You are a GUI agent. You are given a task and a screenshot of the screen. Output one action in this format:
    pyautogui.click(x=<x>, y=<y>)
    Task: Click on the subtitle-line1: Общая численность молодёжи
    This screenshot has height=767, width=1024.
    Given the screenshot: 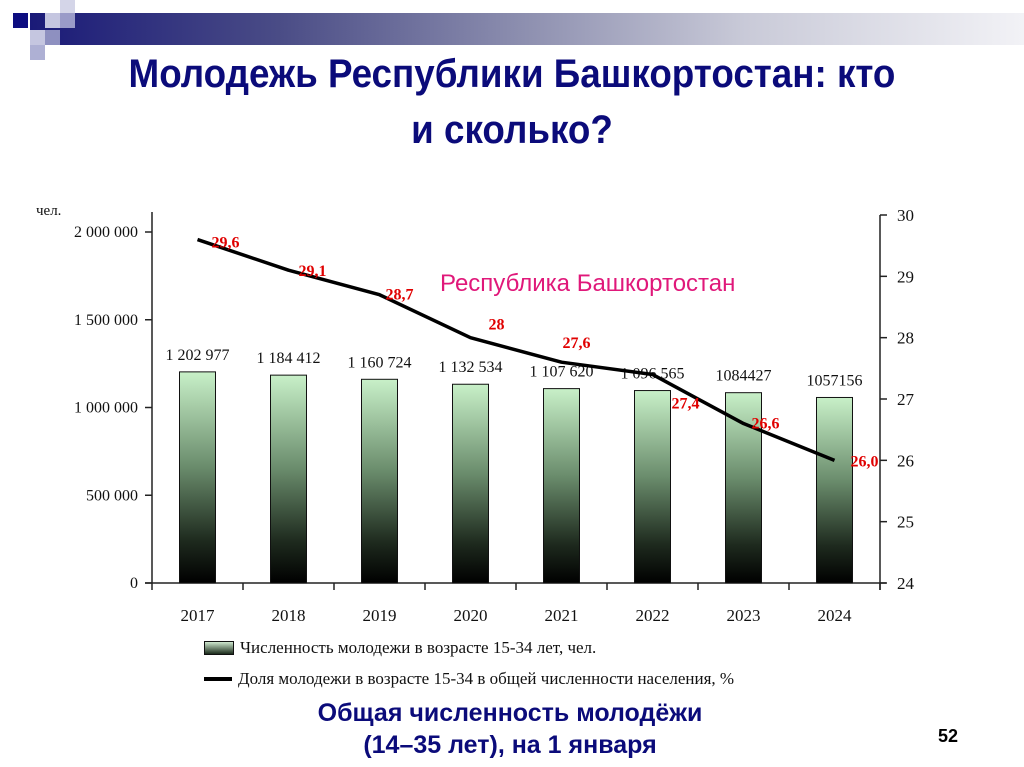 What is the action you would take?
    pyautogui.click(x=510, y=713)
    